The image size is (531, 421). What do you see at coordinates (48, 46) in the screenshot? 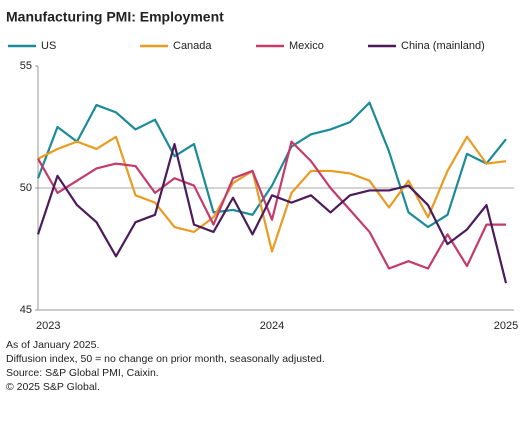
I see `legend-label: US` at bounding box center [48, 46].